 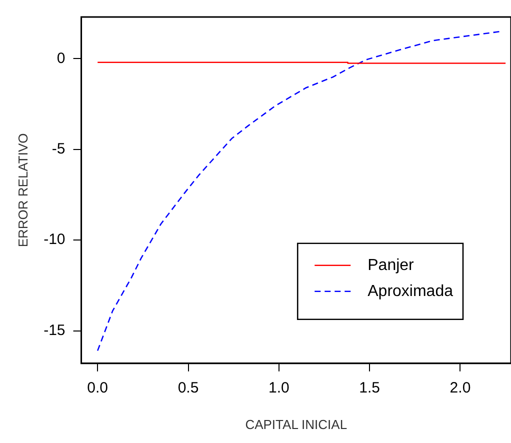 What do you see at coordinates (55, 239) in the screenshot?
I see `y-tick-label: -10` at bounding box center [55, 239].